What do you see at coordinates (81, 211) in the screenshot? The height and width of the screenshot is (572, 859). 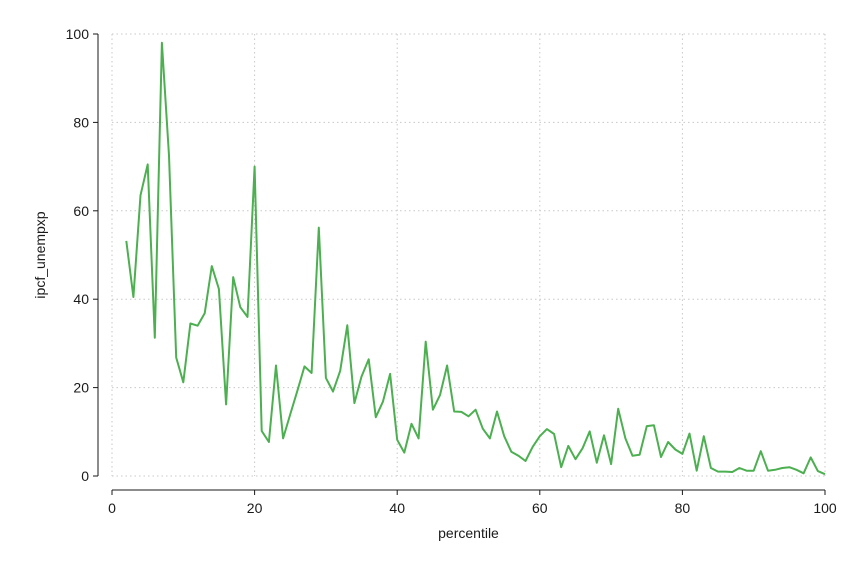 I see `y-tick-label: 60` at bounding box center [81, 211].